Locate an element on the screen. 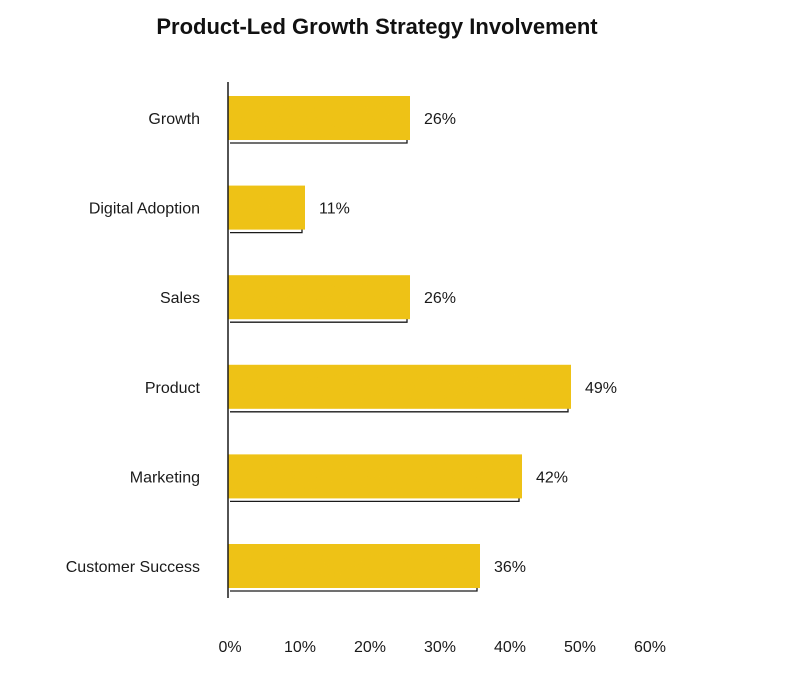  x-tick-label: 60% is located at coordinates (650, 647).